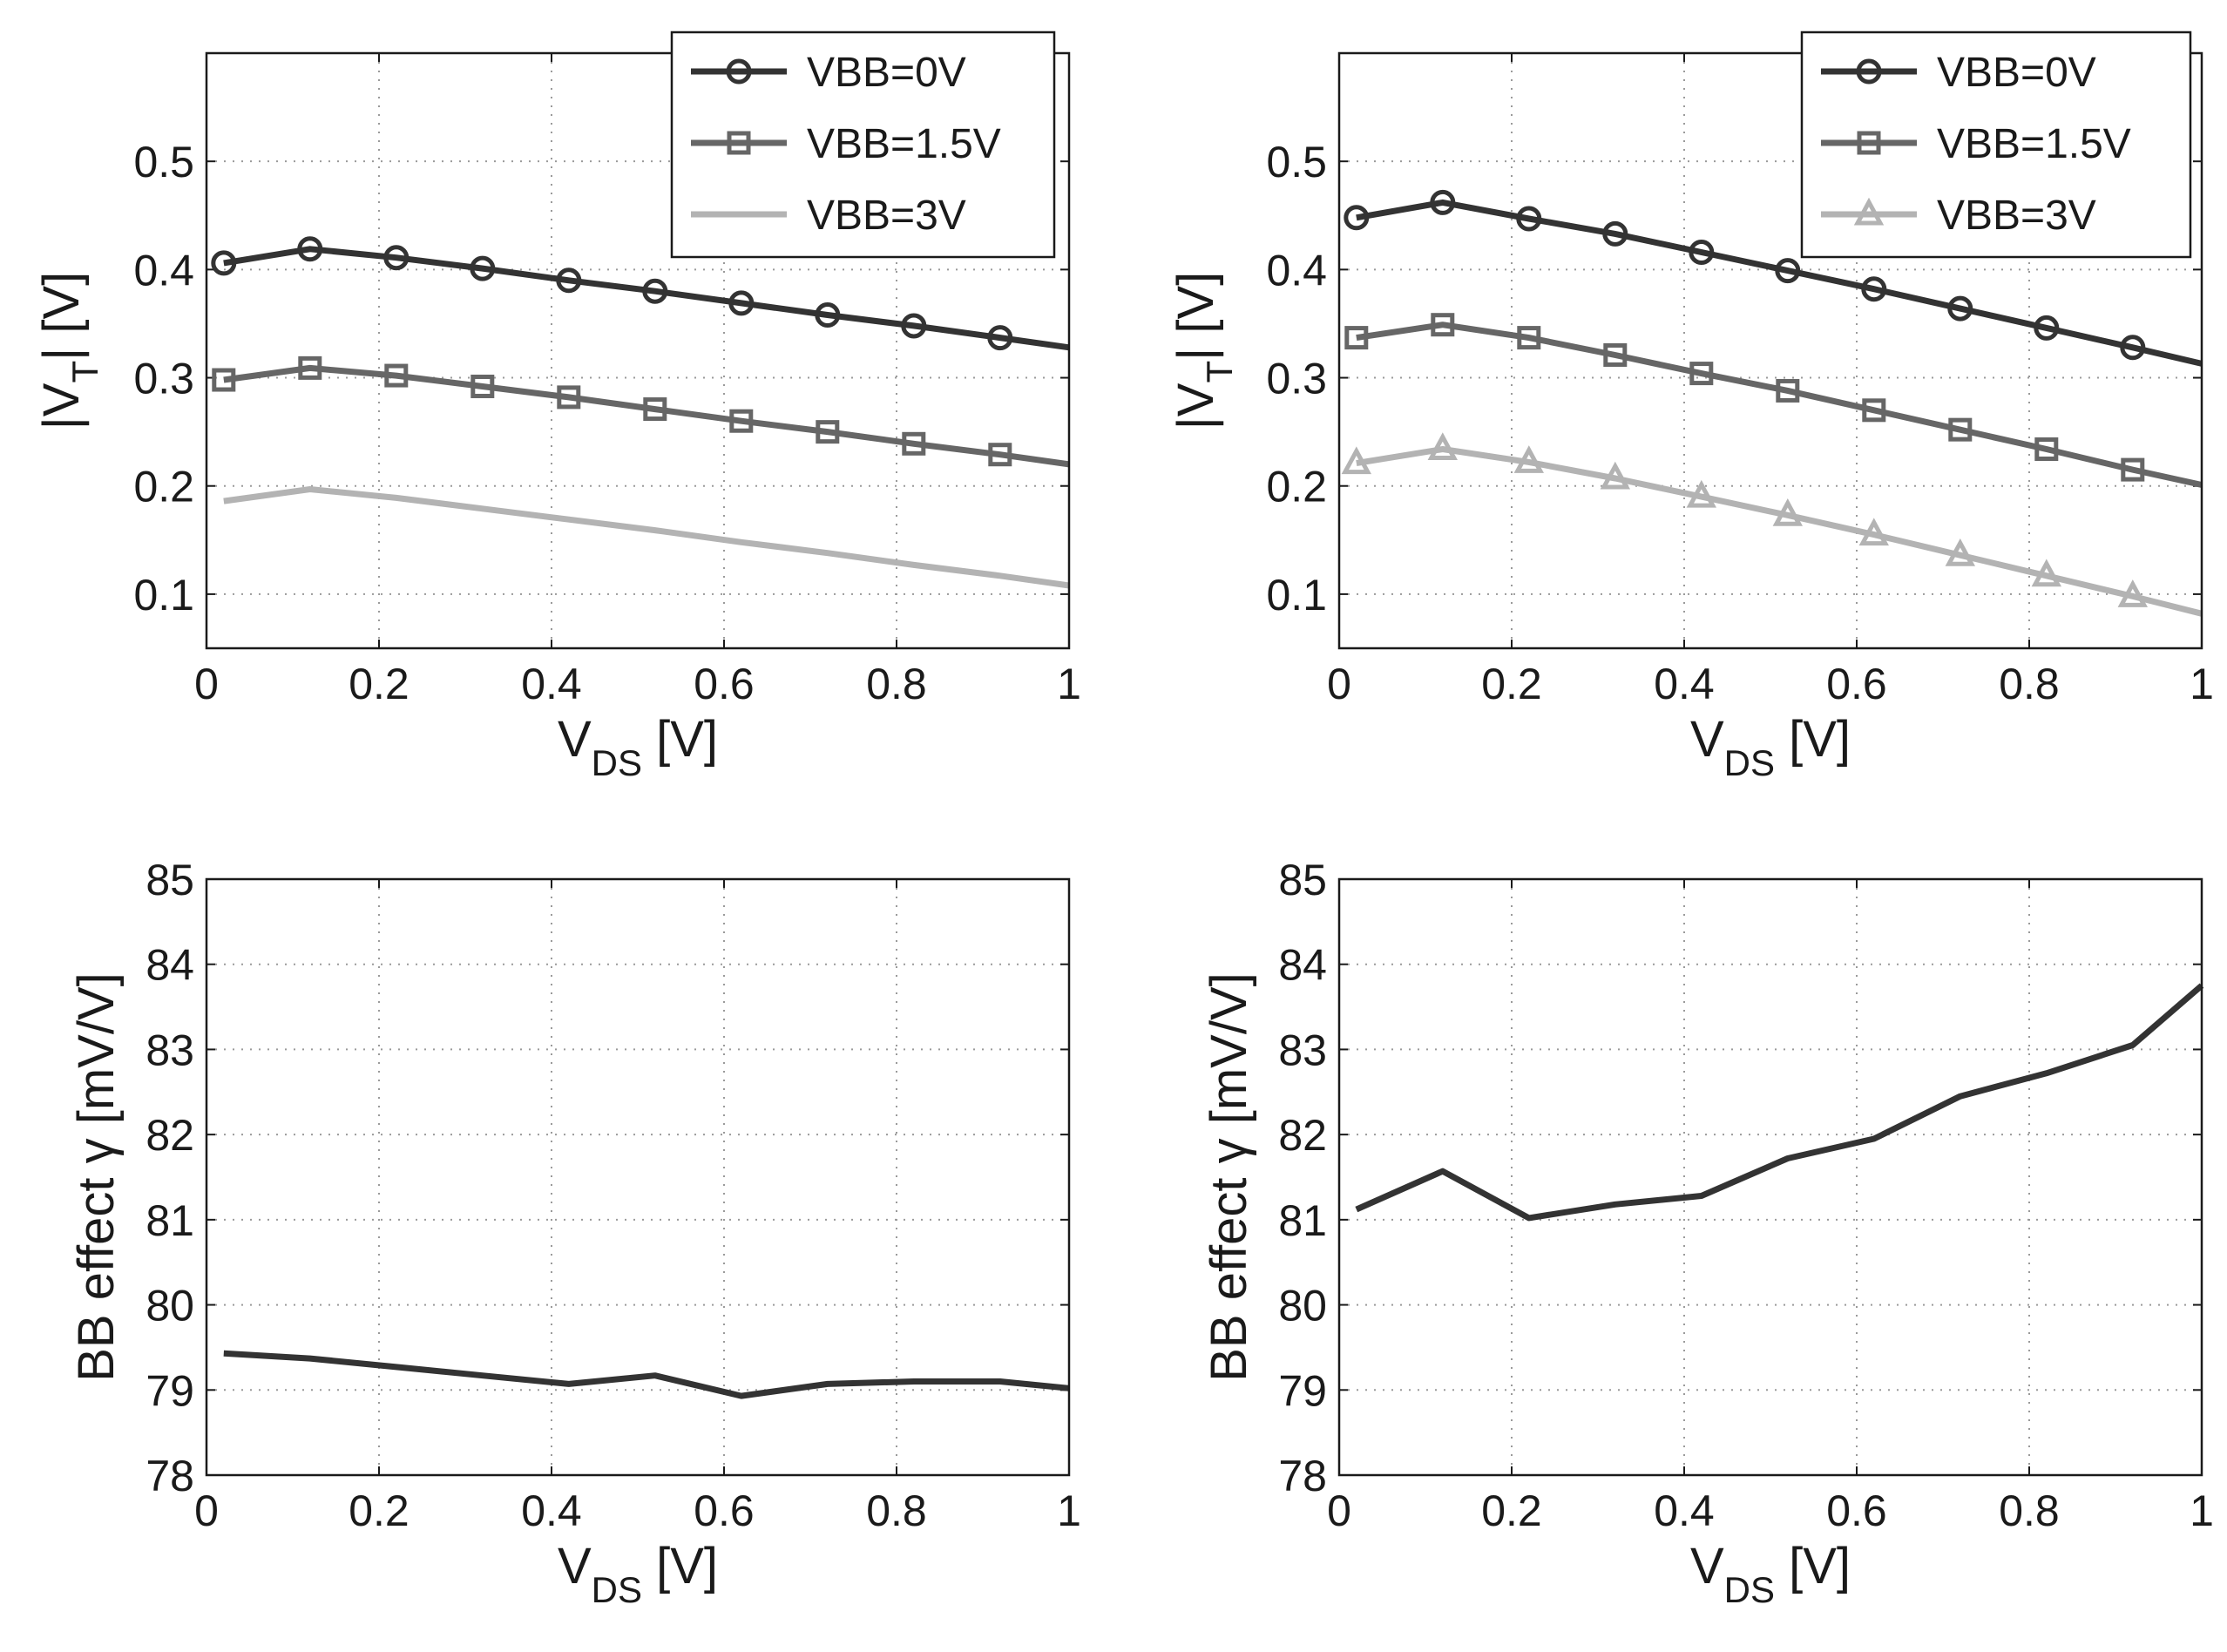 This screenshot has height=1652, width=2227. Describe the element at coordinates (886, 216) in the screenshot. I see `legend-entry-label: VBB=3V` at that location.